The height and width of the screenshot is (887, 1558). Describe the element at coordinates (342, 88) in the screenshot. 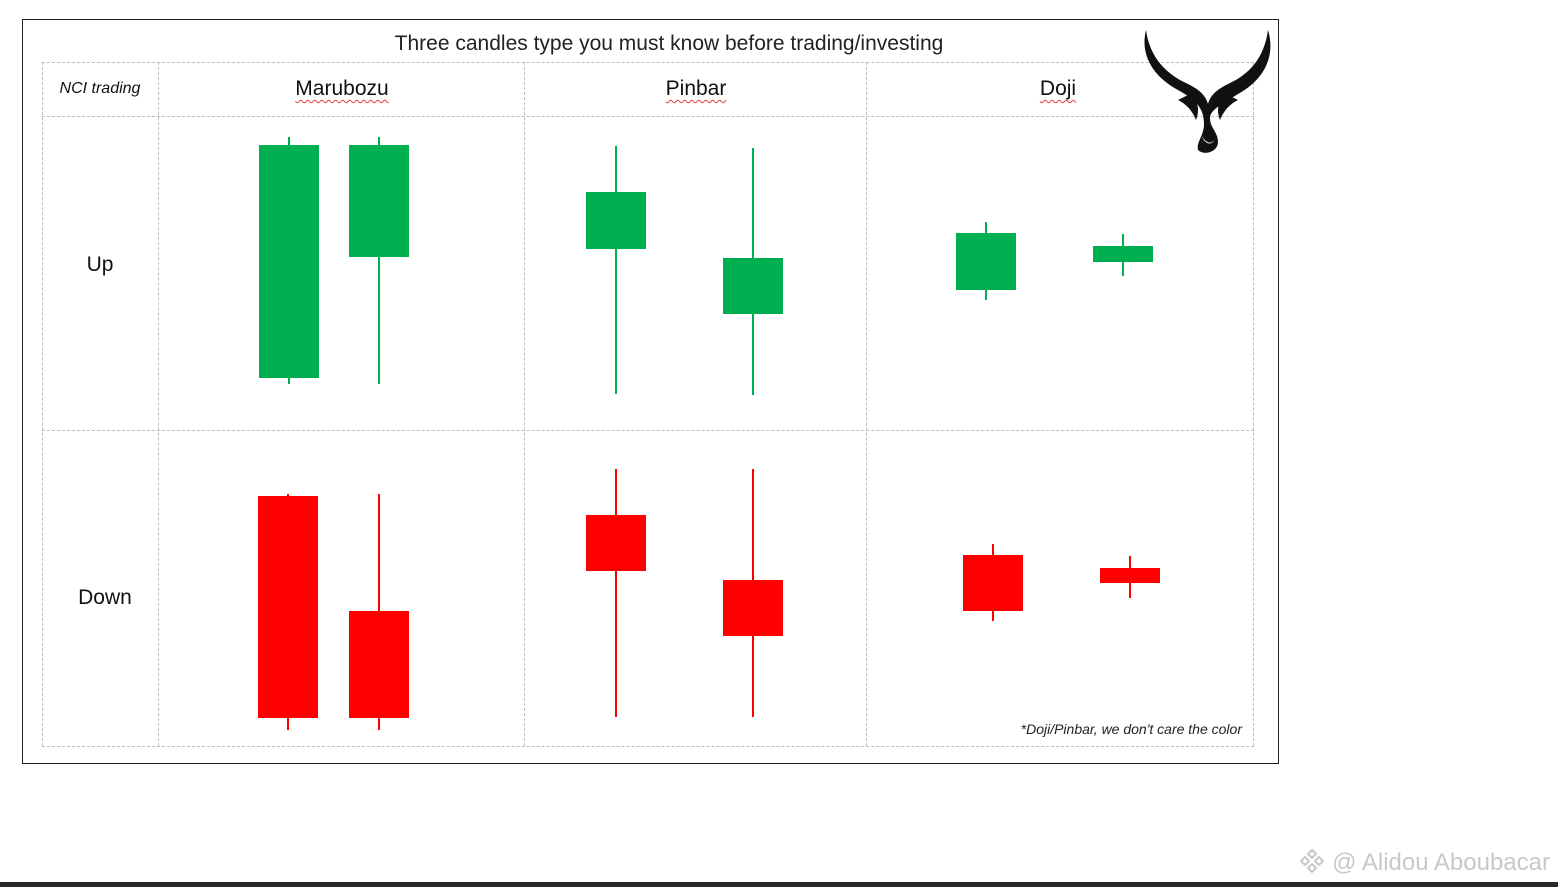

I see `column-header-marubozu: Marubozu` at that location.